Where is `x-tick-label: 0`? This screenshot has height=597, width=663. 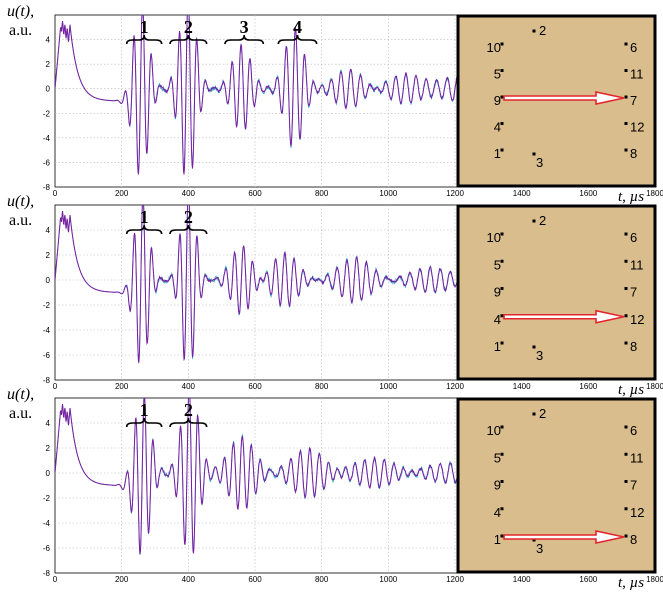
x-tick-label: 0 is located at coordinates (55, 579).